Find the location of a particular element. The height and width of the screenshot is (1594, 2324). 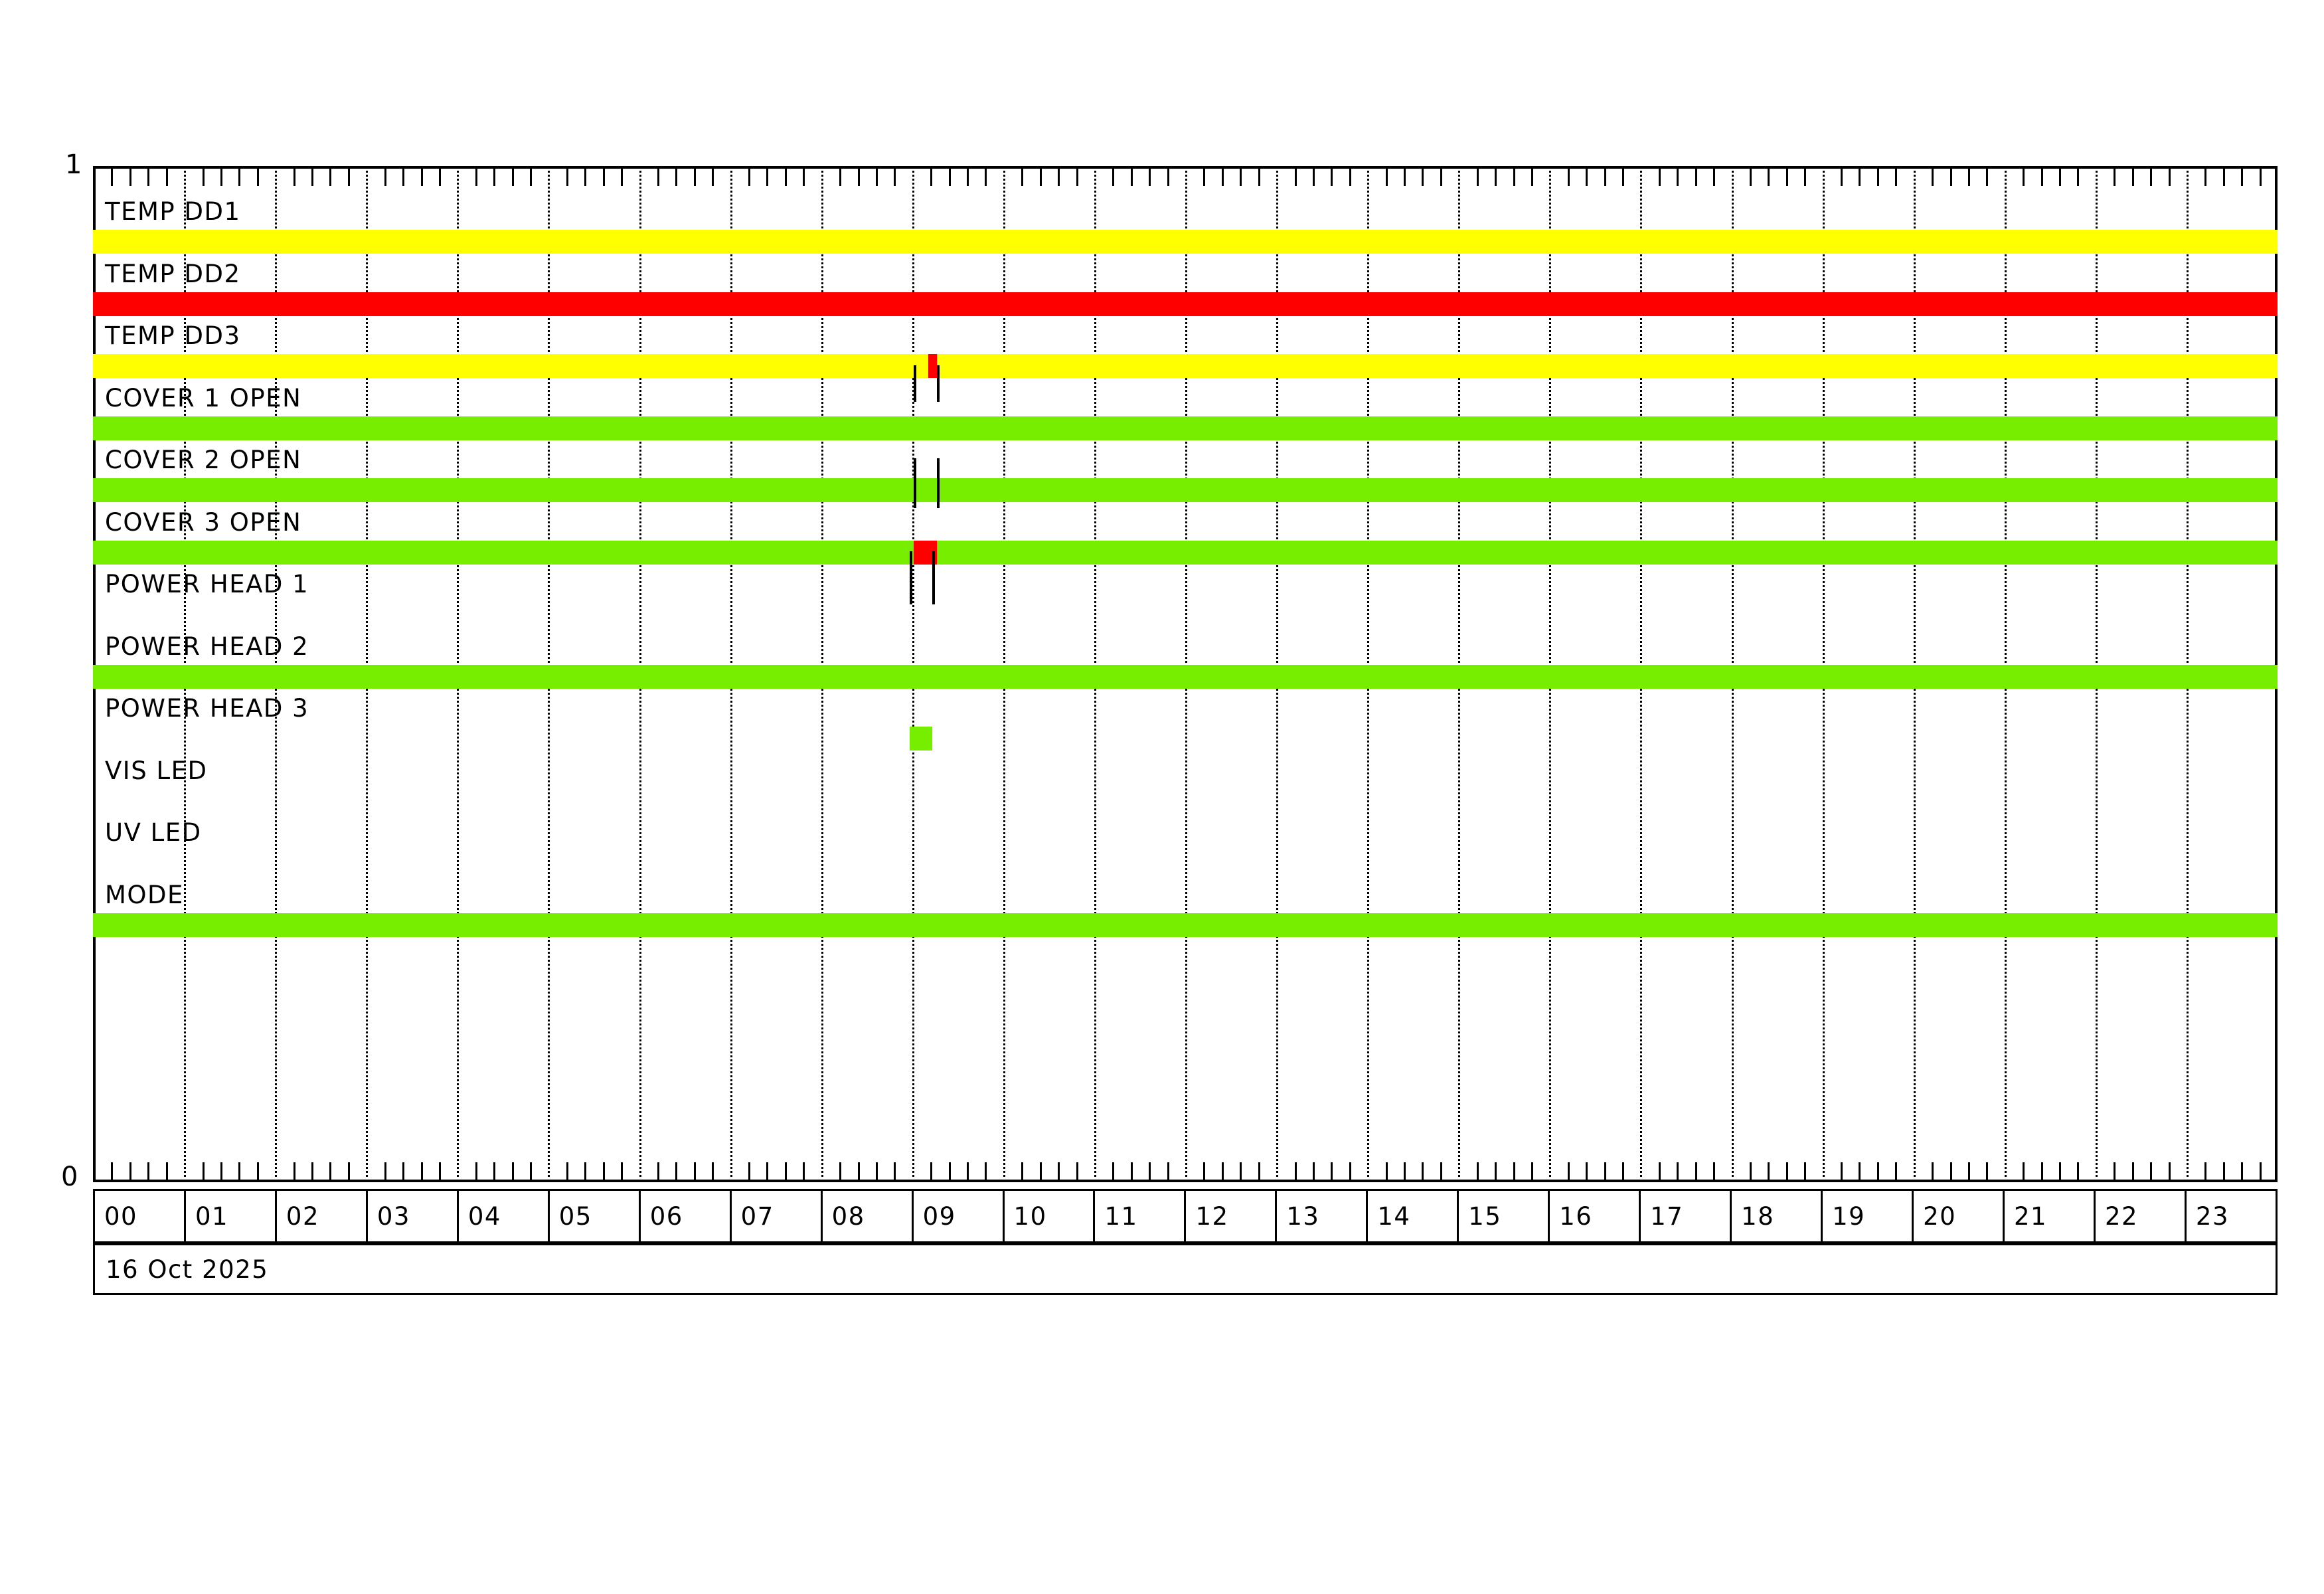

hour-label-11: 11 is located at coordinates (1141, 1216).